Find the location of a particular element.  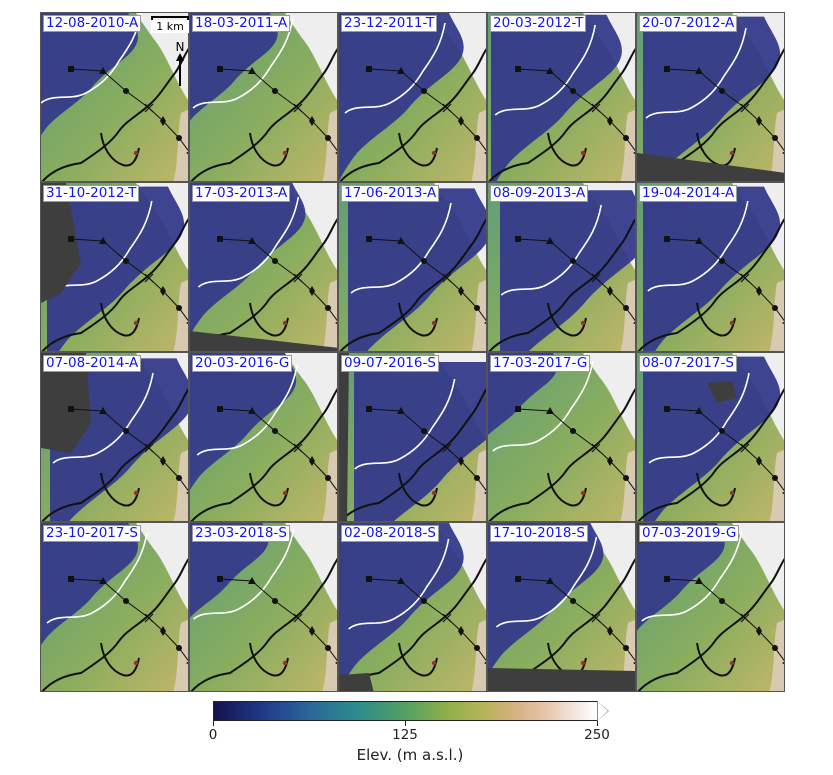

panel-date-label: 31-10-2012-T is located at coordinates (91, 193).